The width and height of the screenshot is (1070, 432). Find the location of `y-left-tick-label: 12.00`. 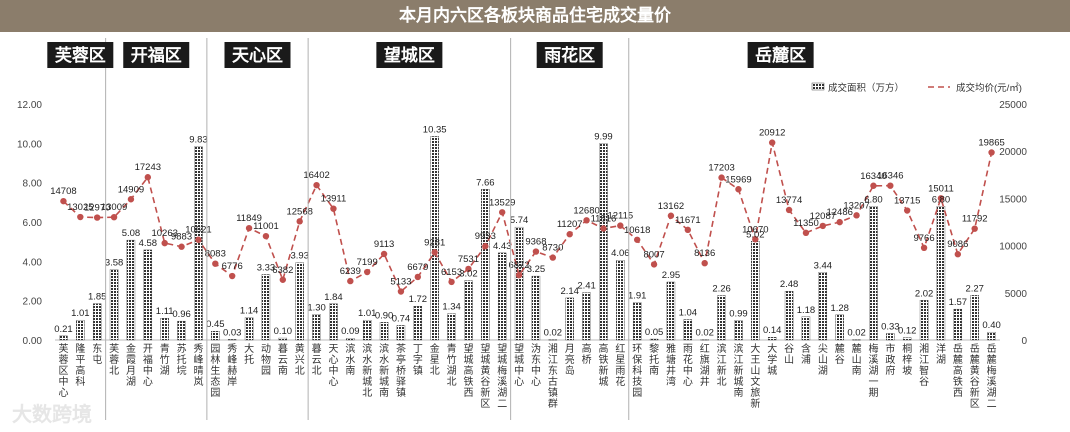

y-left-tick-label: 12.00 is located at coordinates (29, 105).